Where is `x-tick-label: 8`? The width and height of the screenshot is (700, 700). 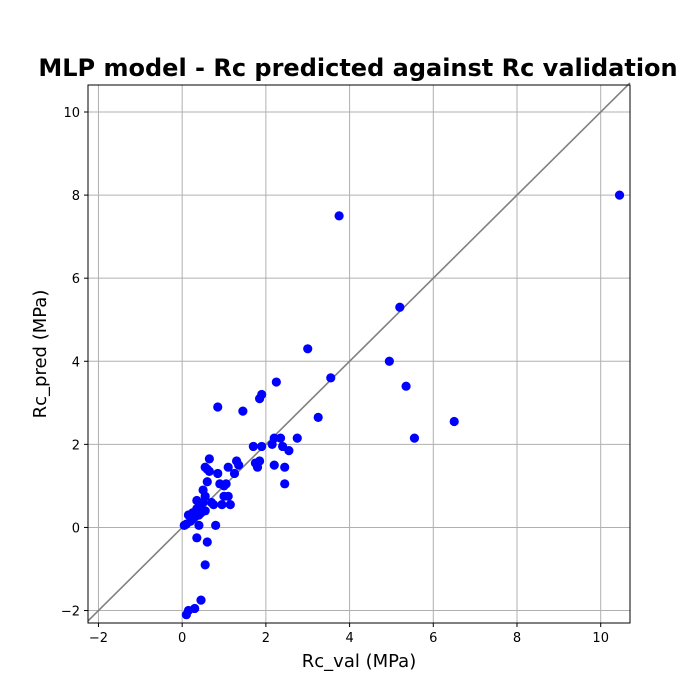 x-tick-label: 8 is located at coordinates (517, 638).